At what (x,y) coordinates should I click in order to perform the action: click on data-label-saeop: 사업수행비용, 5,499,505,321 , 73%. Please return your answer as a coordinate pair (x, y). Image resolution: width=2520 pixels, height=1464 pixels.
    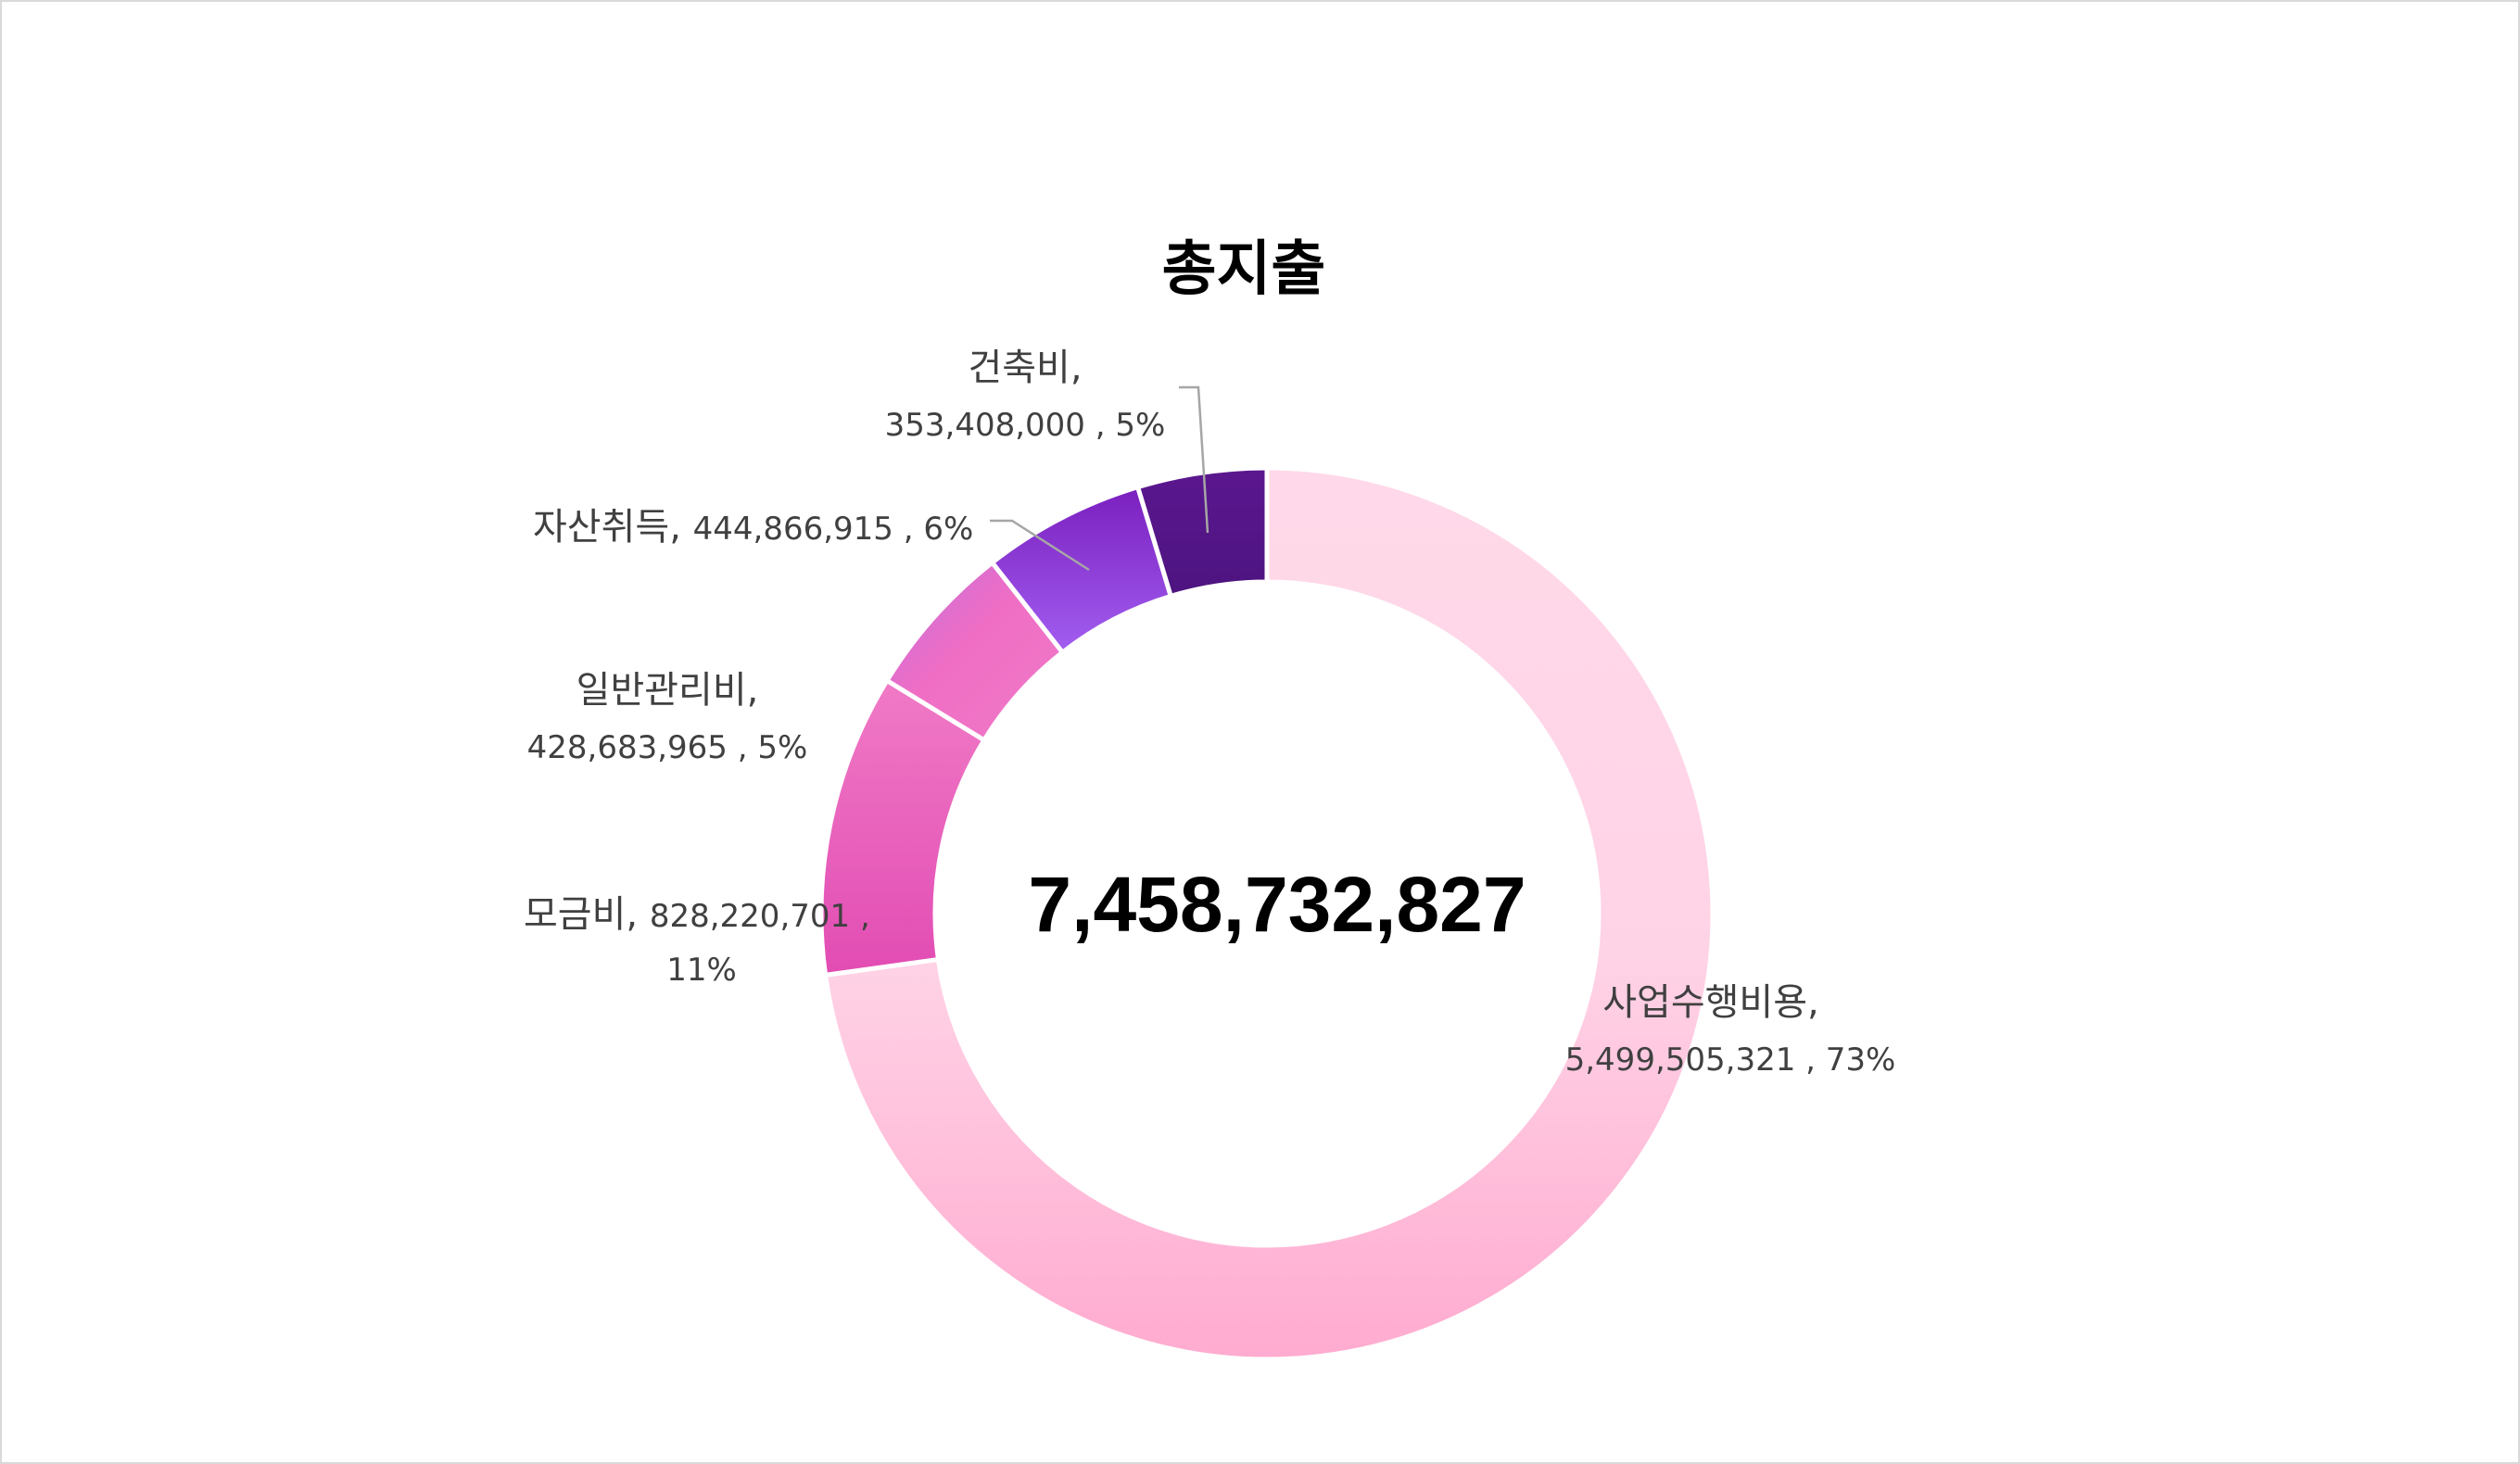
    Looking at the image, I should click on (1730, 1030).